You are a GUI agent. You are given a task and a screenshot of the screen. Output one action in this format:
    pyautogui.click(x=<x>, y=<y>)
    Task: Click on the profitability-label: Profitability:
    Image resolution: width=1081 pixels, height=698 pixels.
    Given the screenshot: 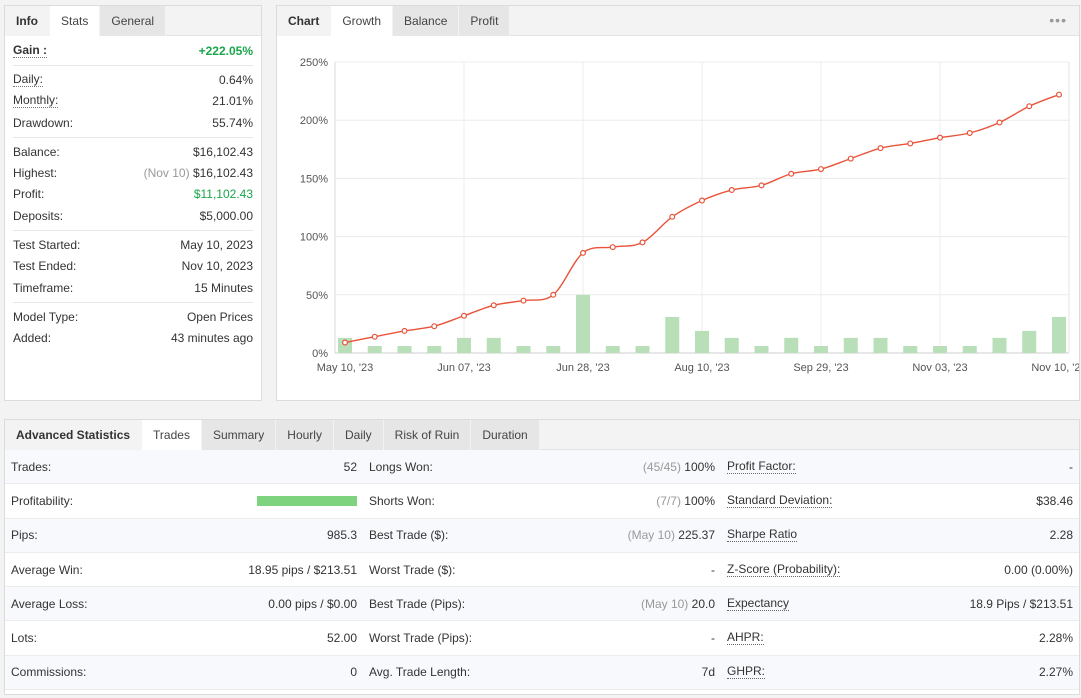 What is the action you would take?
    pyautogui.click(x=42, y=500)
    